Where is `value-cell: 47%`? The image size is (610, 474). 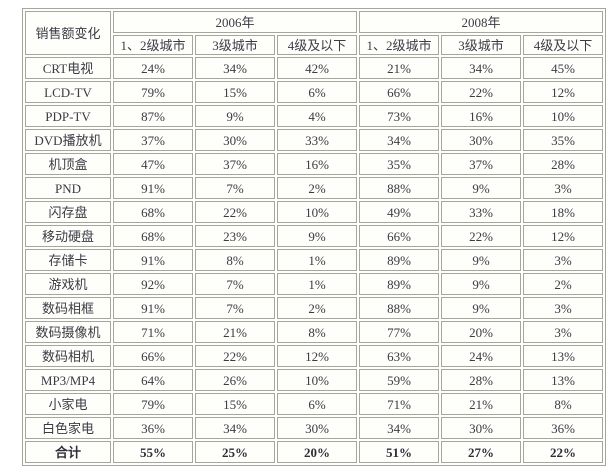 value-cell: 47% is located at coordinates (153, 164).